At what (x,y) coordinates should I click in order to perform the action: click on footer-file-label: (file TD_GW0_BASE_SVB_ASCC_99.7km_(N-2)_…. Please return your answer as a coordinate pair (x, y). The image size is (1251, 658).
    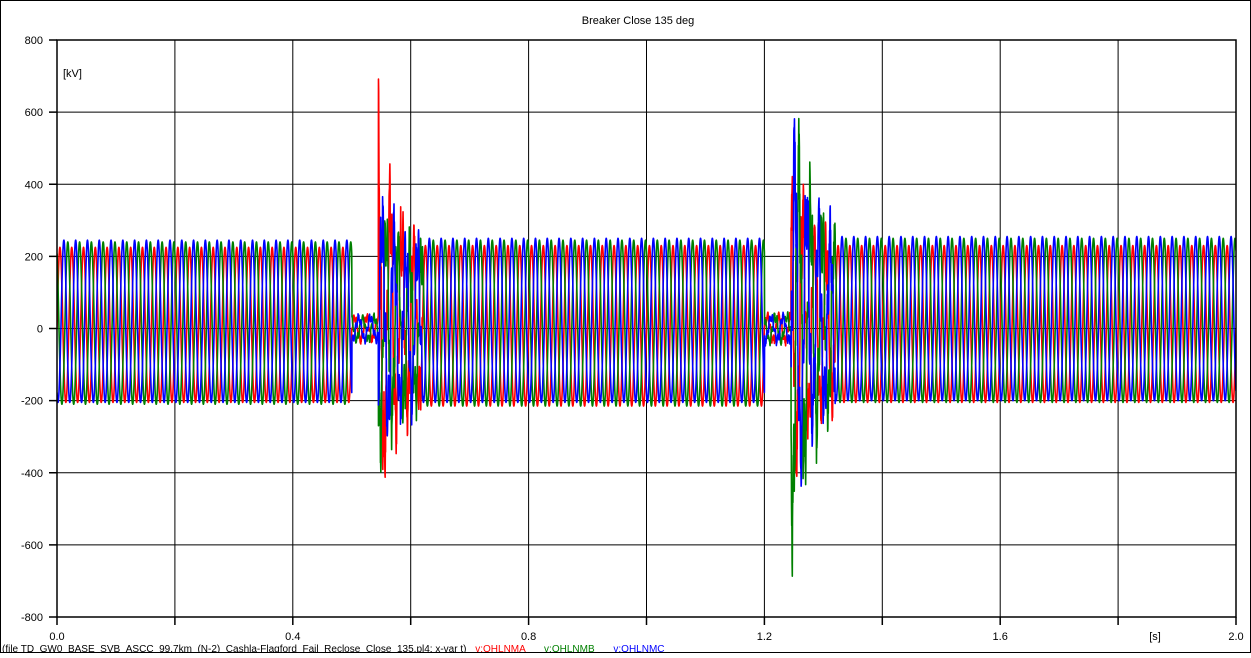
    Looking at the image, I should click on (234, 648).